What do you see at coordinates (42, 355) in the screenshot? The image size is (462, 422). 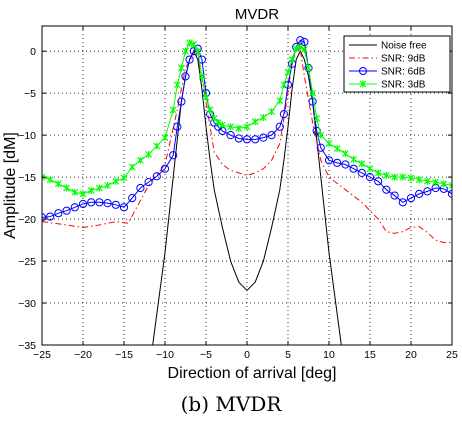 I see `x-tick-label: −25` at bounding box center [42, 355].